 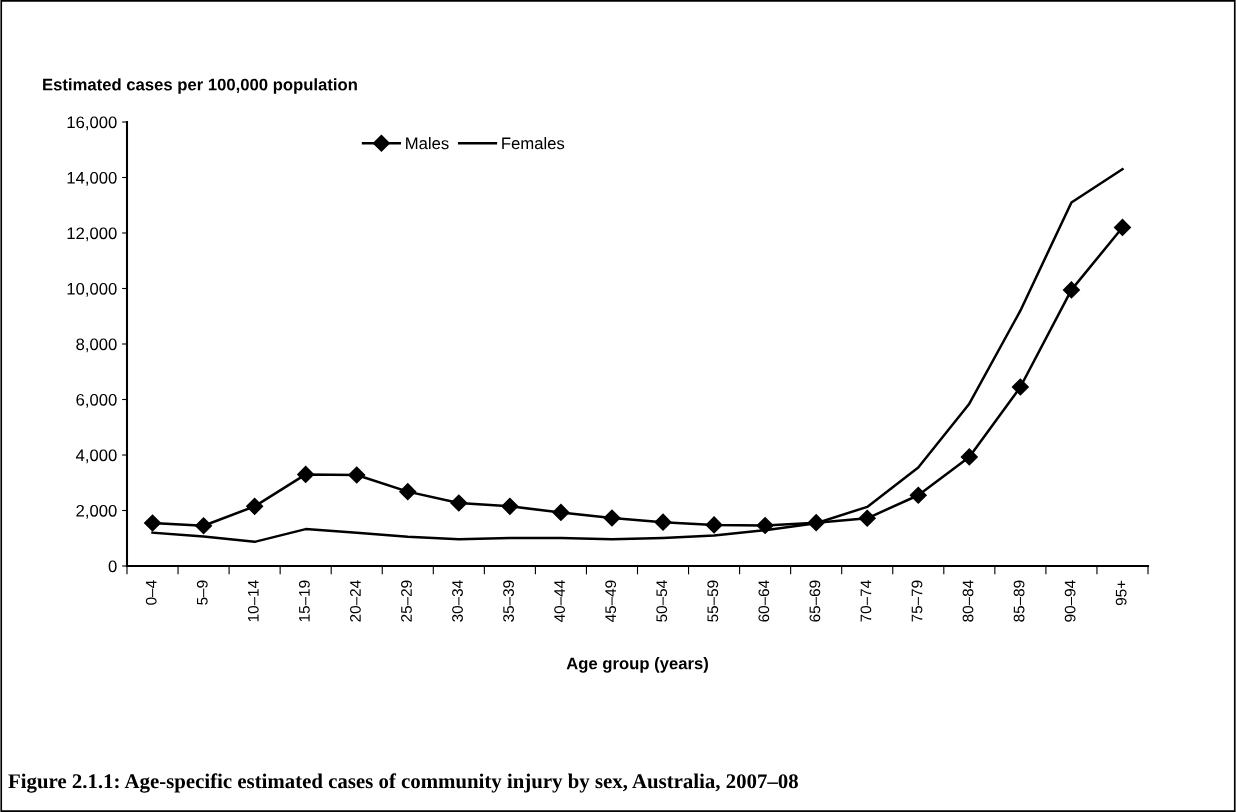 What do you see at coordinates (92, 289) in the screenshot?
I see `y-tick-label: 10,000` at bounding box center [92, 289].